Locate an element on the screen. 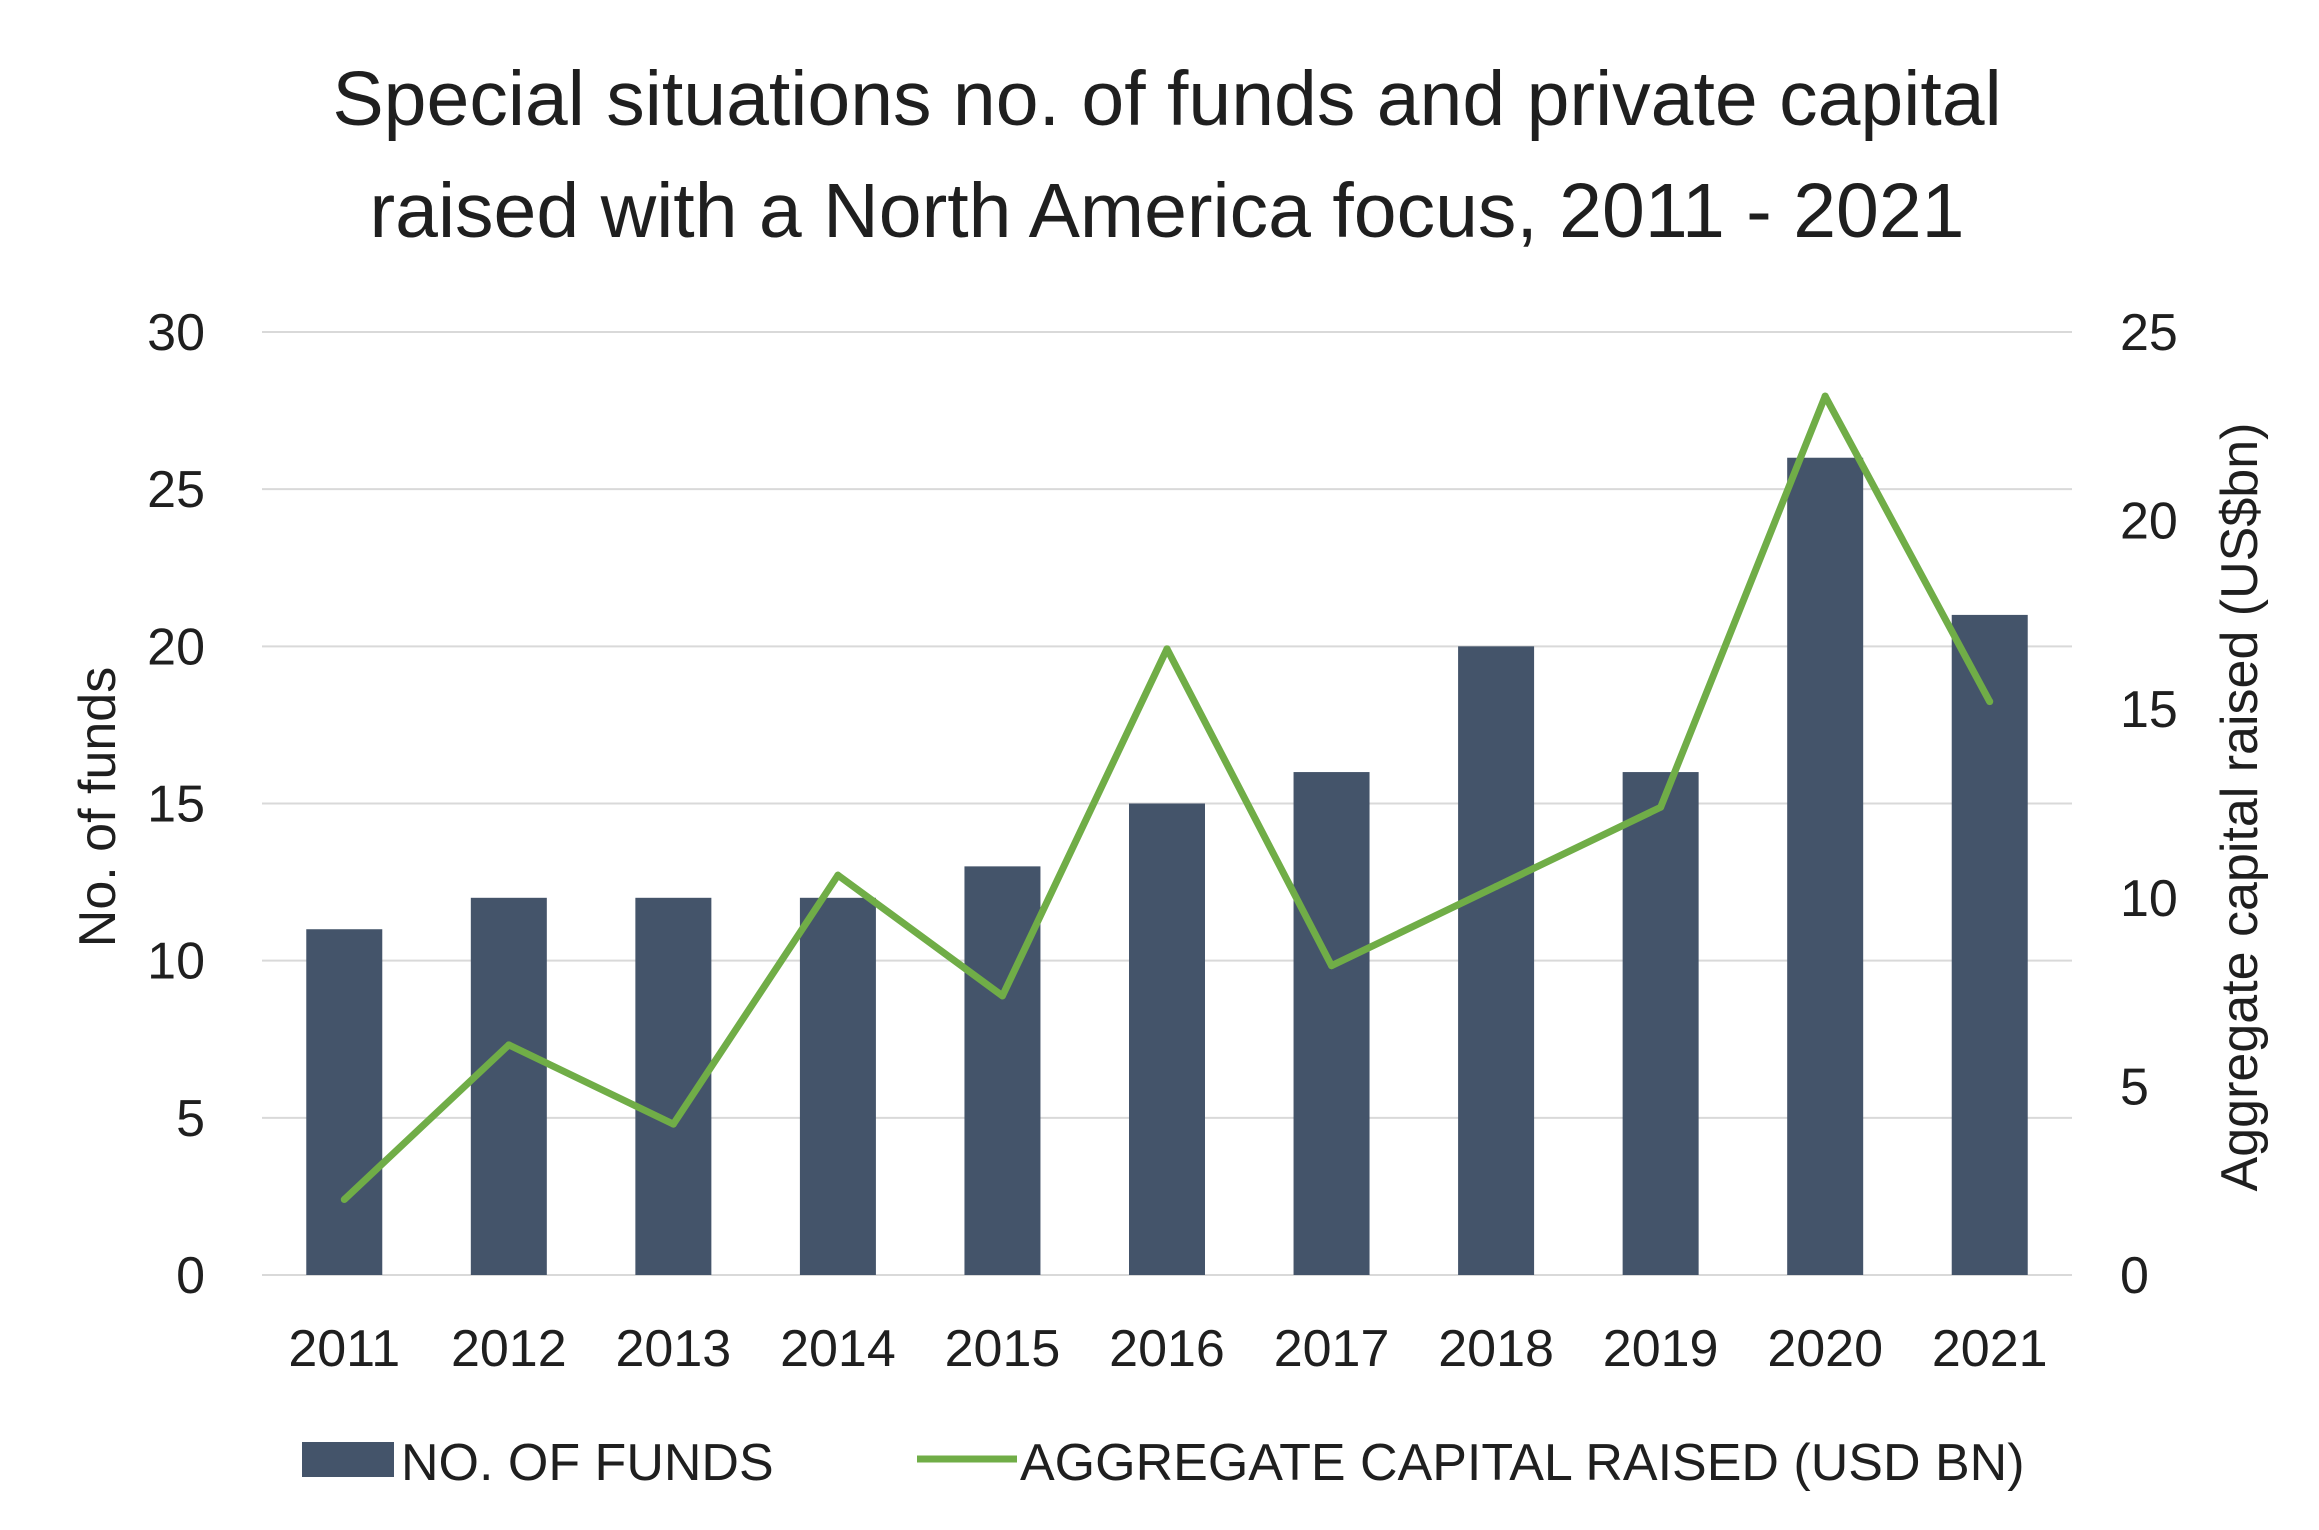 Image resolution: width=2319 pixels, height=1530 pixels. right-axis-title: Aggregate capital raised (US$bn) is located at coordinates (2240, 807).